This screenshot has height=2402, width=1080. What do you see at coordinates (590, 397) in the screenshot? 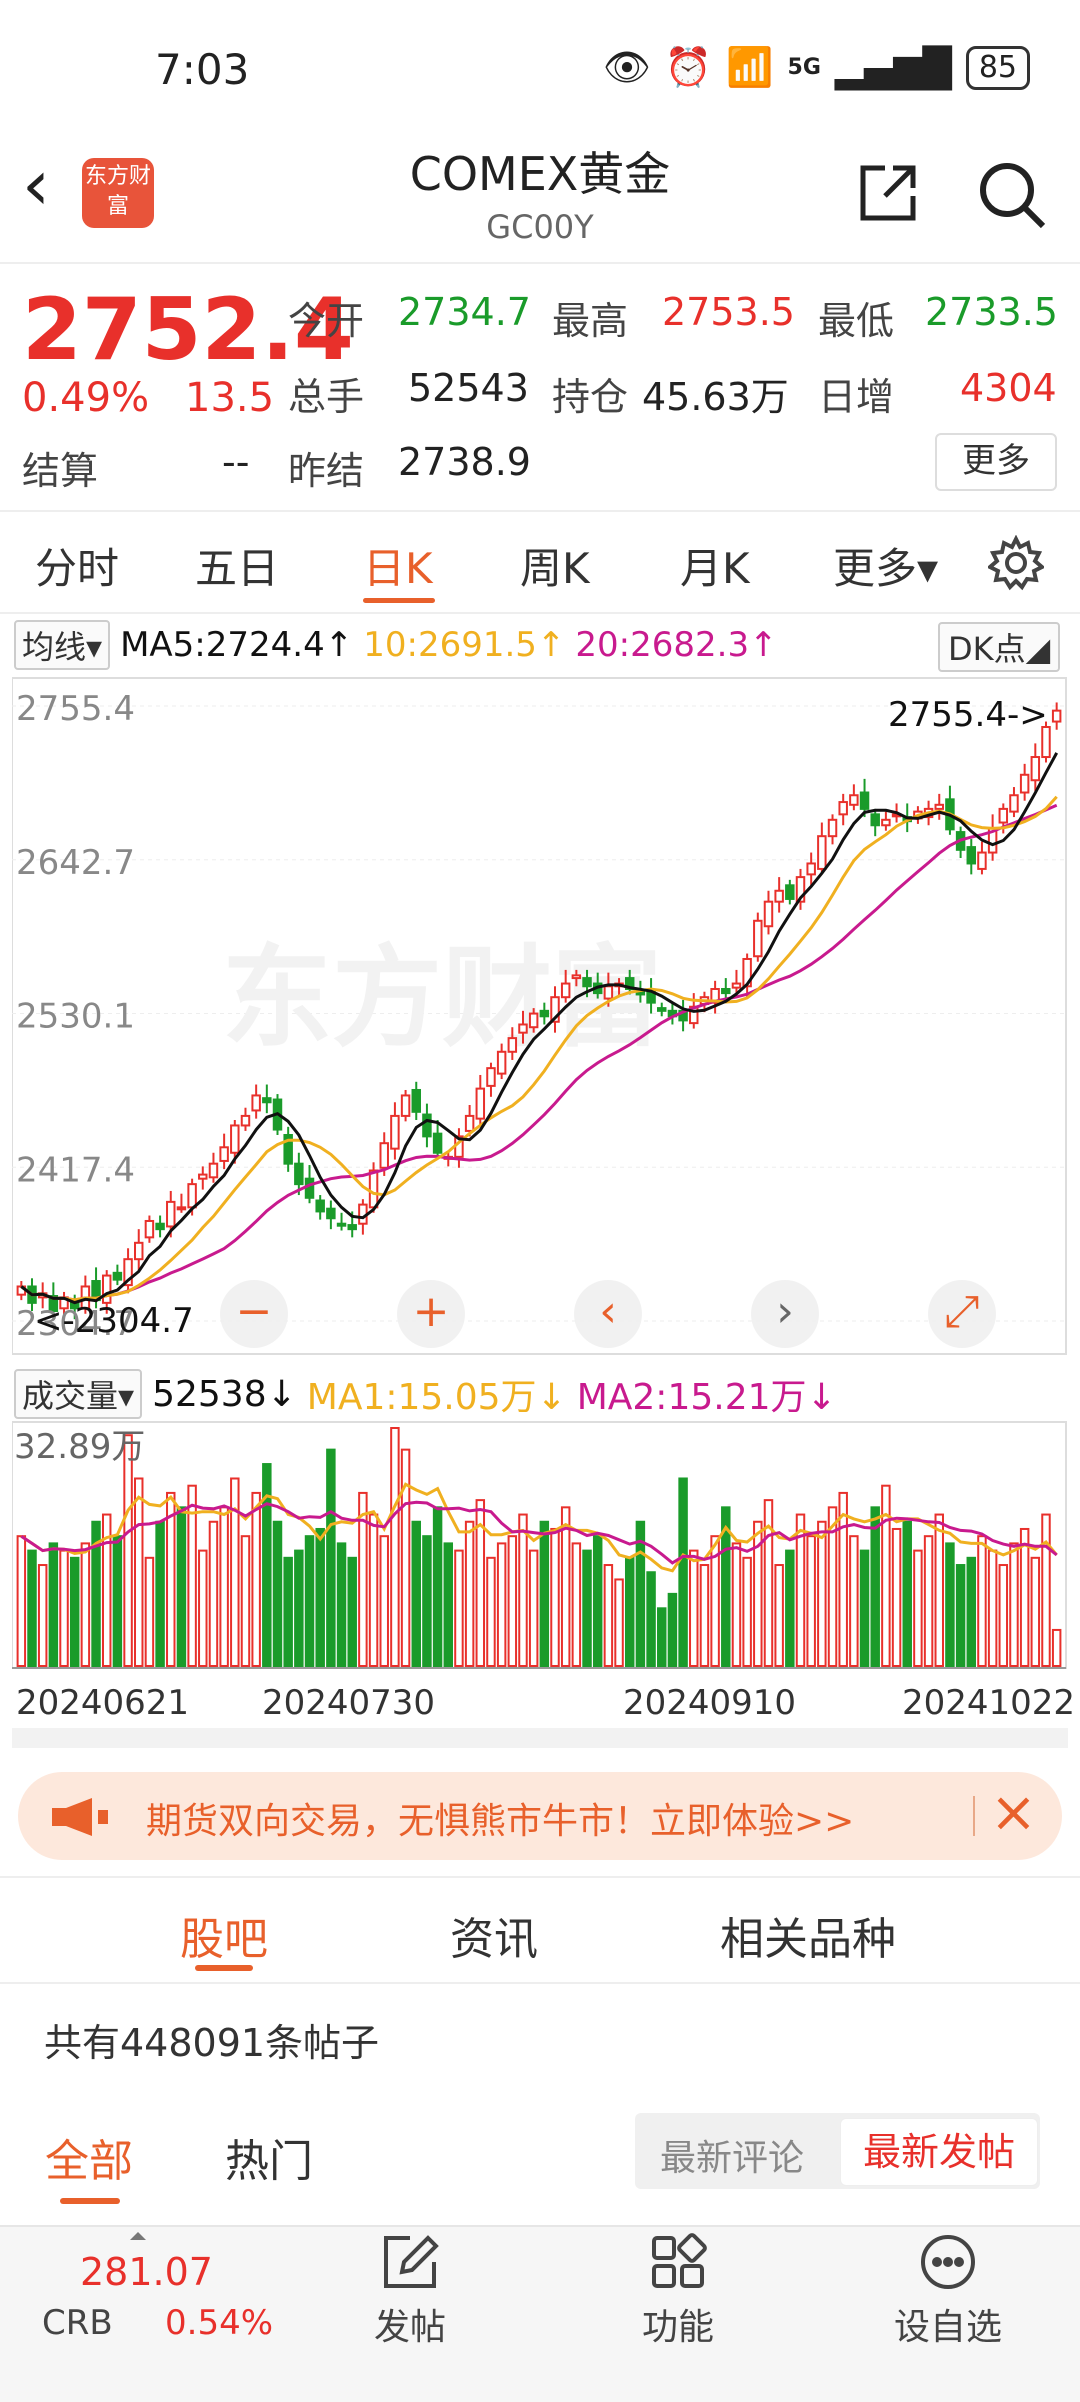
I see `oi-label: 持仓` at bounding box center [590, 397].